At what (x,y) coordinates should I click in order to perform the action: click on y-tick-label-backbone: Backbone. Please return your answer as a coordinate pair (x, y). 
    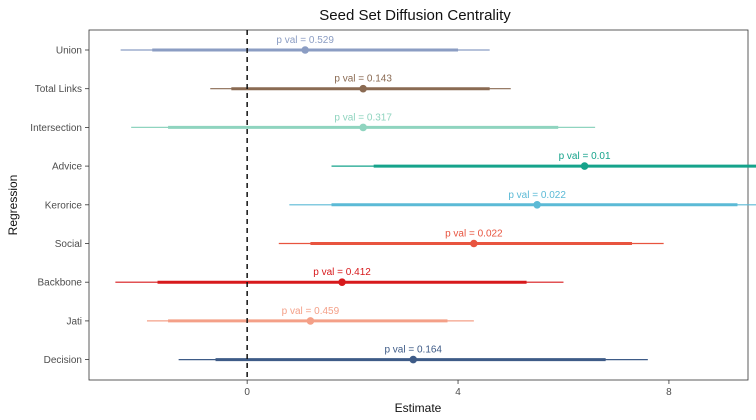
    Looking at the image, I should click on (60, 283).